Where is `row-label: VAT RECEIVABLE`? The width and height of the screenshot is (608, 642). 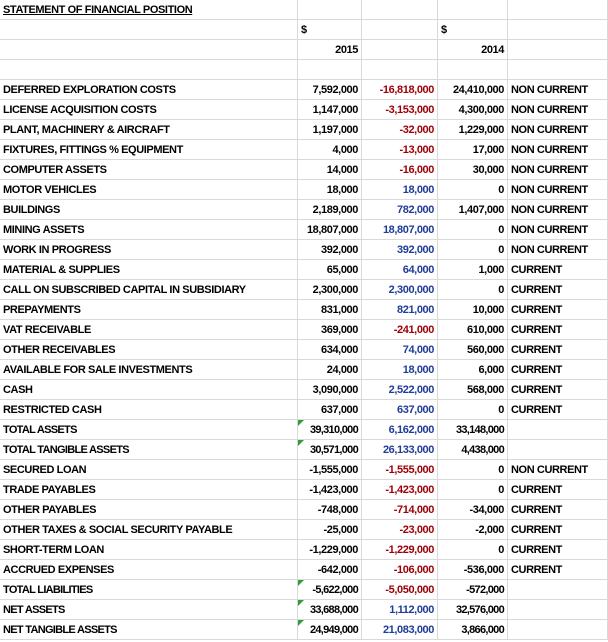 row-label: VAT RECEIVABLE is located at coordinates (149, 330).